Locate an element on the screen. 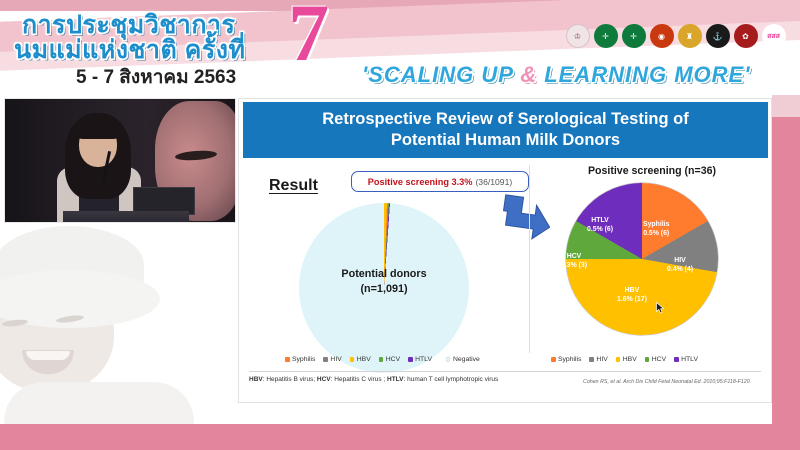 The height and width of the screenshot is (450, 800). result-heading: Result is located at coordinates (293, 185).